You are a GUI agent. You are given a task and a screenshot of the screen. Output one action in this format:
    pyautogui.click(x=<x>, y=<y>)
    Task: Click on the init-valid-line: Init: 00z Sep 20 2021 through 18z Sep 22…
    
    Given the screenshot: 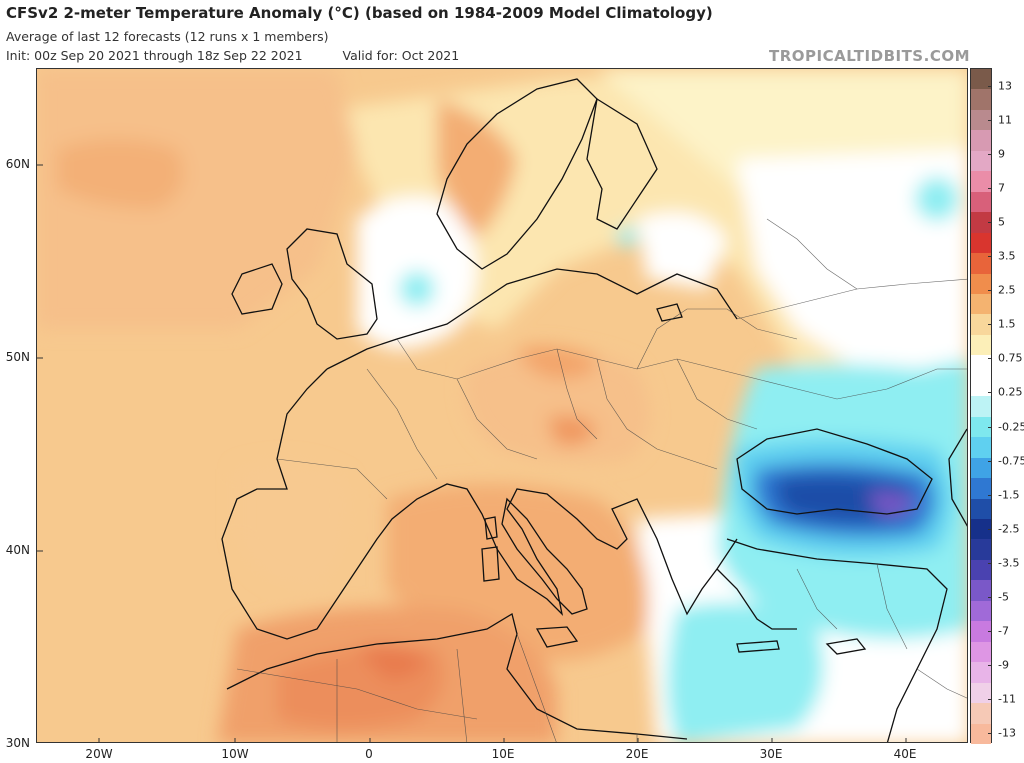 What is the action you would take?
    pyautogui.click(x=232, y=55)
    